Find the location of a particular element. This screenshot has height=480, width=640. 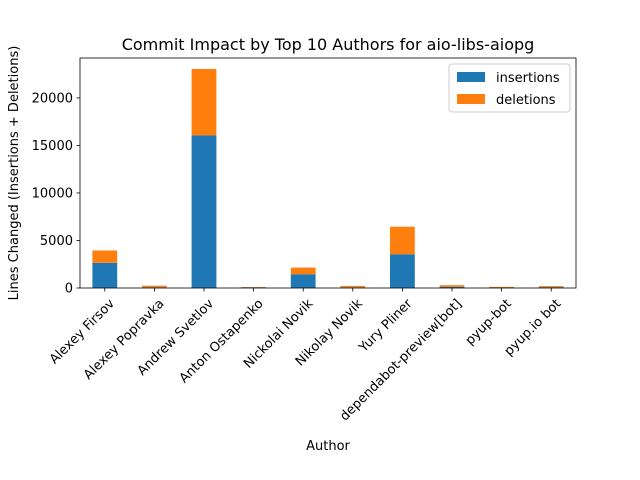

legend-swatch-insertions is located at coordinates (471, 77).